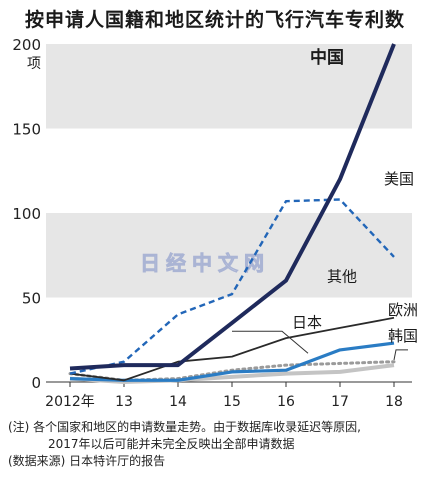 The height and width of the screenshot is (484, 430). What do you see at coordinates (26, 45) in the screenshot?
I see `y-tick-label: 200` at bounding box center [26, 45].